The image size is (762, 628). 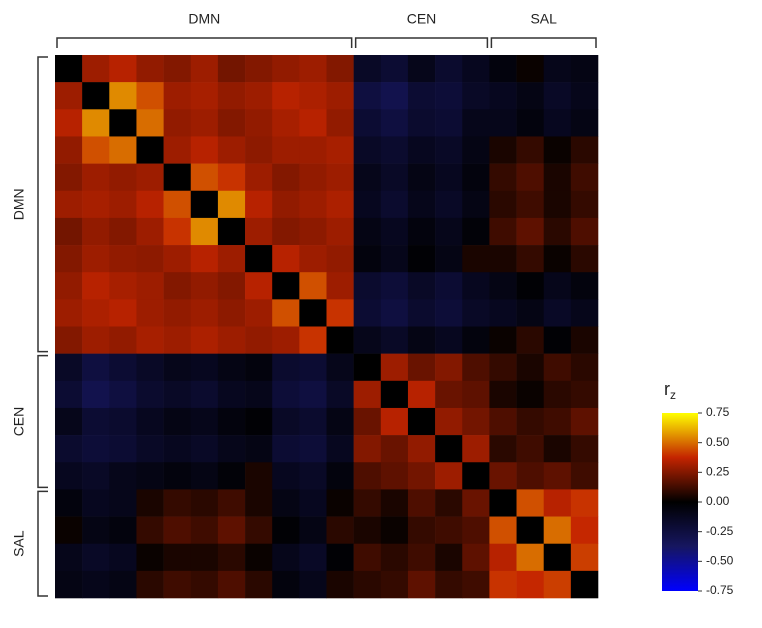 What do you see at coordinates (720, 561) in the screenshot?
I see `colorbar-tick-label: -0.50` at bounding box center [720, 561].